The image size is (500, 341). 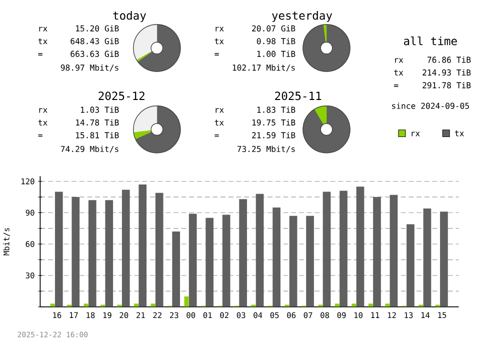 I want to click on text: 20.07 GiB, so click(x=274, y=28).